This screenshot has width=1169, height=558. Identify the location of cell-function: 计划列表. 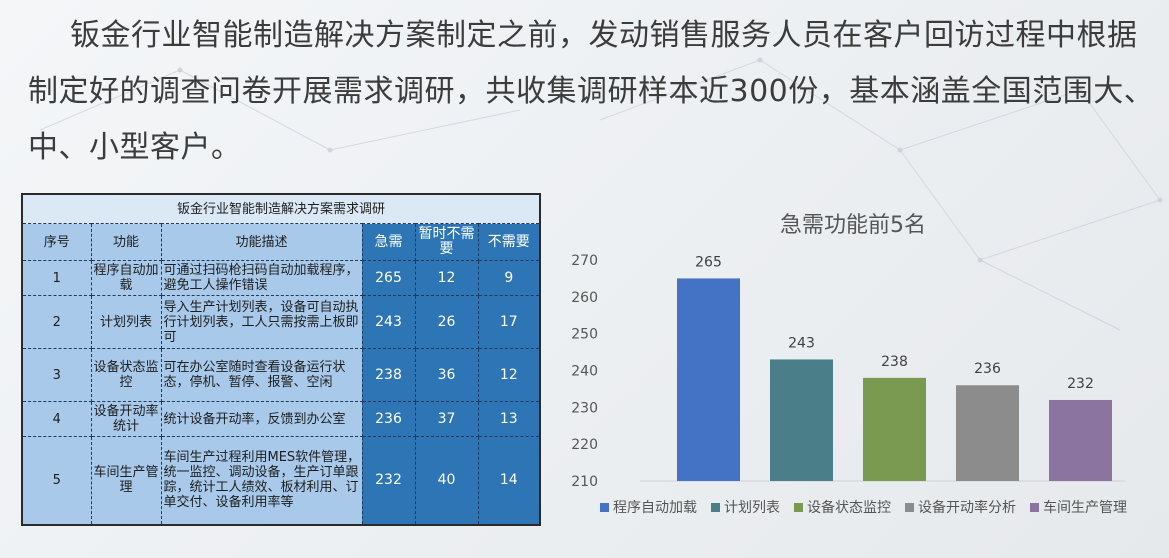
(126, 322).